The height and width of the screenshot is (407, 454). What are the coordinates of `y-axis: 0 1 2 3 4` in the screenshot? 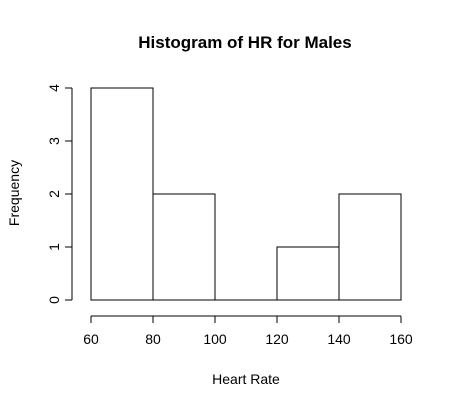 It's located at (59, 194).